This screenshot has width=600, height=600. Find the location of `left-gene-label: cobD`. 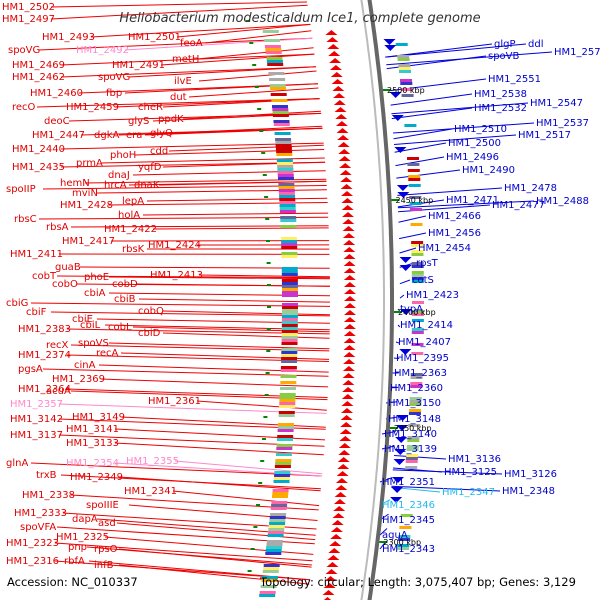

left-gene-label: cobD is located at coordinates (125, 284).